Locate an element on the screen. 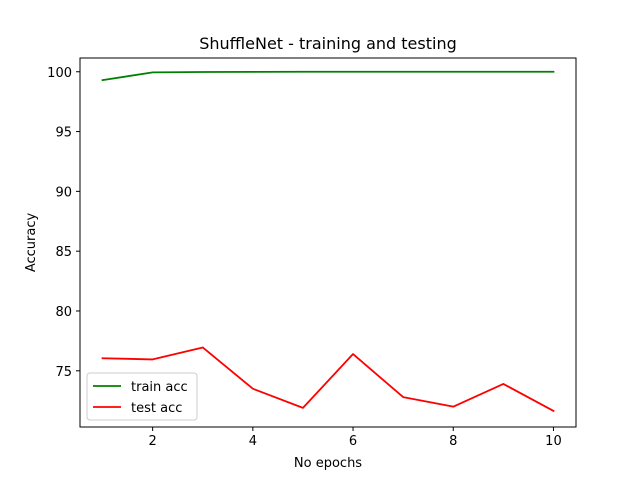 The width and height of the screenshot is (640, 480). y-tick-label: 80 is located at coordinates (63, 312).